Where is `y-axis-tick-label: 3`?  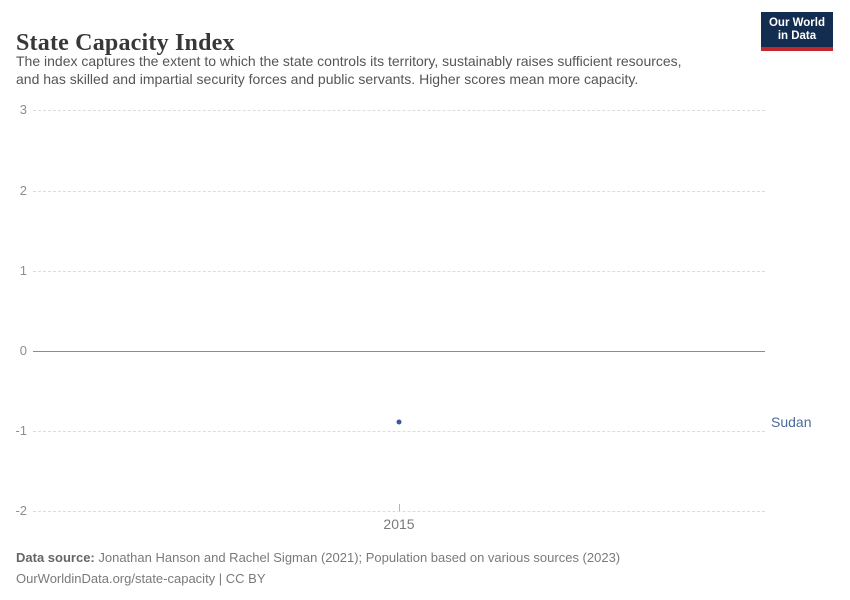
y-axis-tick-label: 3 is located at coordinates (23, 110).